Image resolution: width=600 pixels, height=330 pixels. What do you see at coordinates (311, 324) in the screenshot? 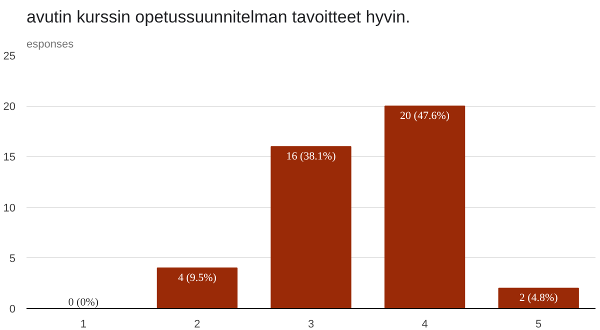
I see `x-tick-label: 3` at bounding box center [311, 324].